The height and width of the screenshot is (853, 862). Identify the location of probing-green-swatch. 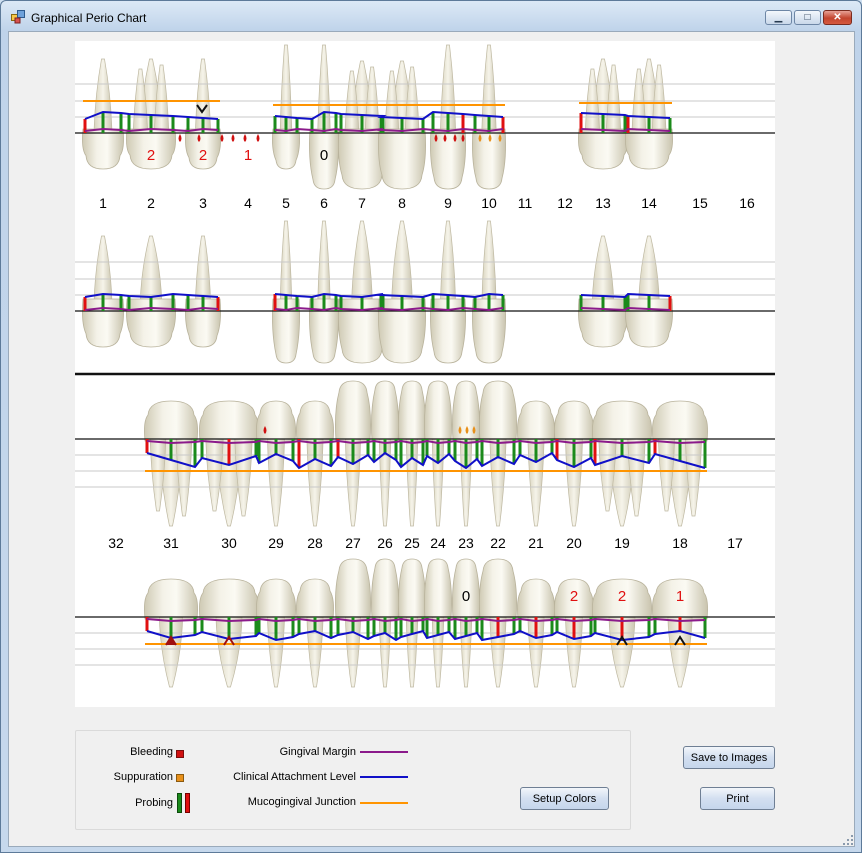
(179, 803).